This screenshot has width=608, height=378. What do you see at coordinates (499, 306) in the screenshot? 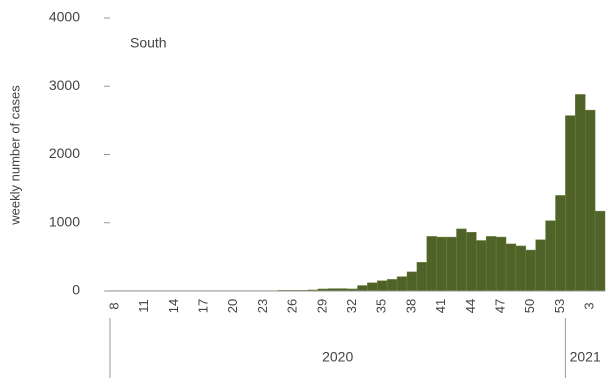
I see `x-tick-label: 47` at bounding box center [499, 306].